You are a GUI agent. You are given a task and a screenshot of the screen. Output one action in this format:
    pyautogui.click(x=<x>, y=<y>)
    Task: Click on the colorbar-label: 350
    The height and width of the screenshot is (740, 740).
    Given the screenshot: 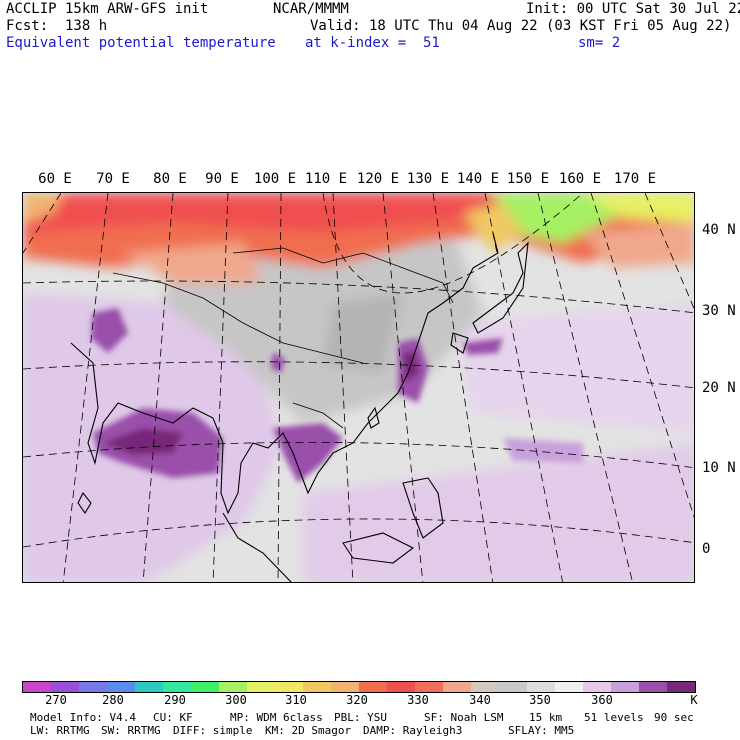 What is the action you would take?
    pyautogui.click(x=540, y=700)
    